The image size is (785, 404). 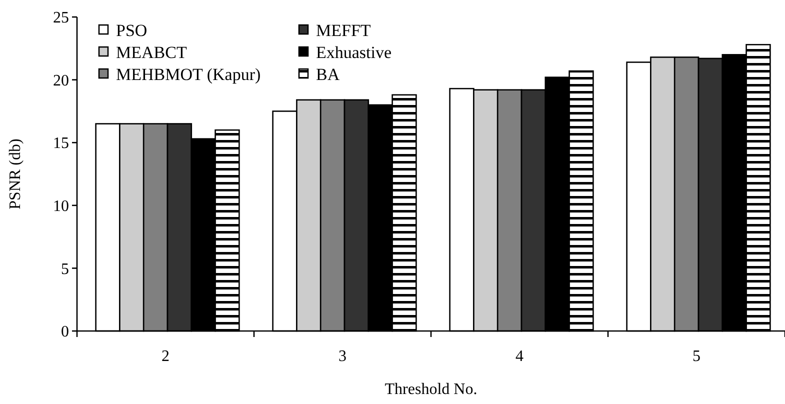 What do you see at coordinates (65, 332) in the screenshot?
I see `y-tick-label: 0` at bounding box center [65, 332].